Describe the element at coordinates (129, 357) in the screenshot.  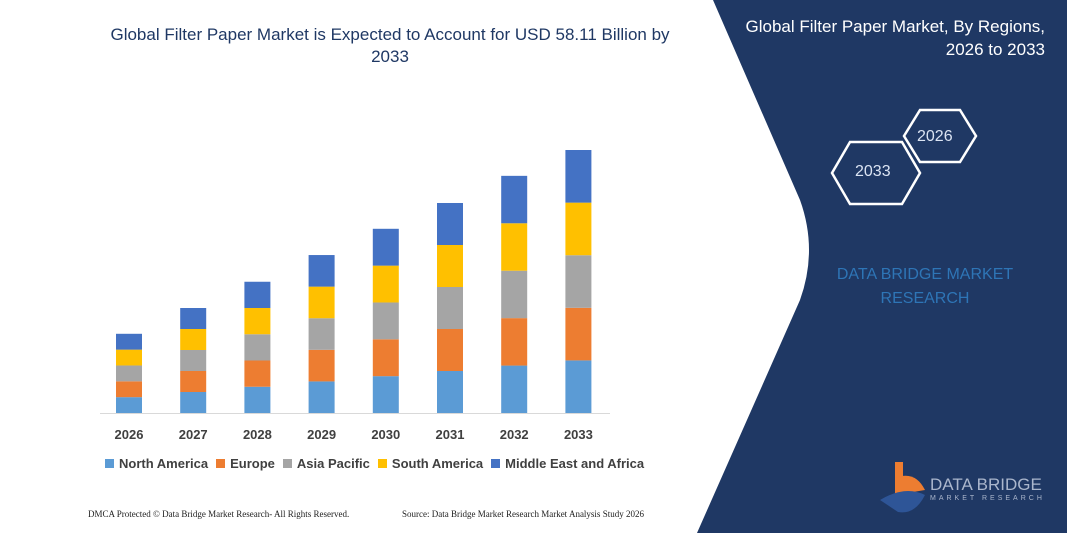
I see `bar-segment-2026-south-america` at that location.